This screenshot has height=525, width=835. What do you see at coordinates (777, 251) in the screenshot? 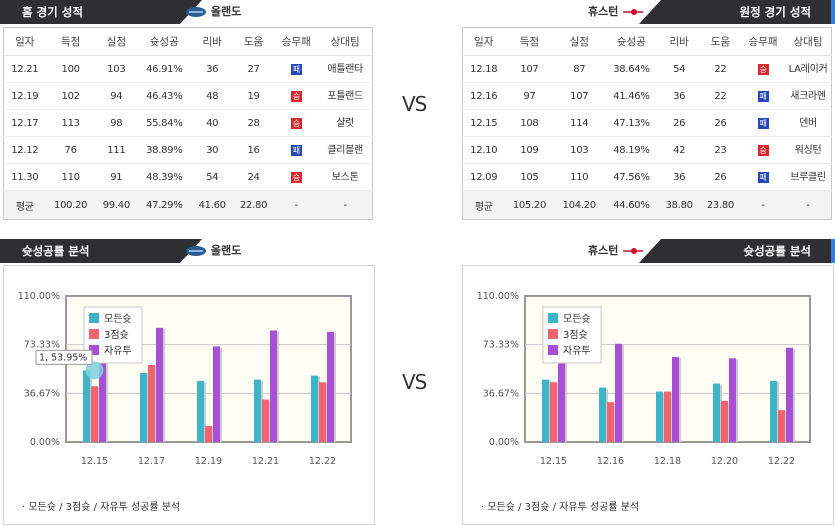
I see `away-chart-title: 슛성공률 분석` at bounding box center [777, 251].